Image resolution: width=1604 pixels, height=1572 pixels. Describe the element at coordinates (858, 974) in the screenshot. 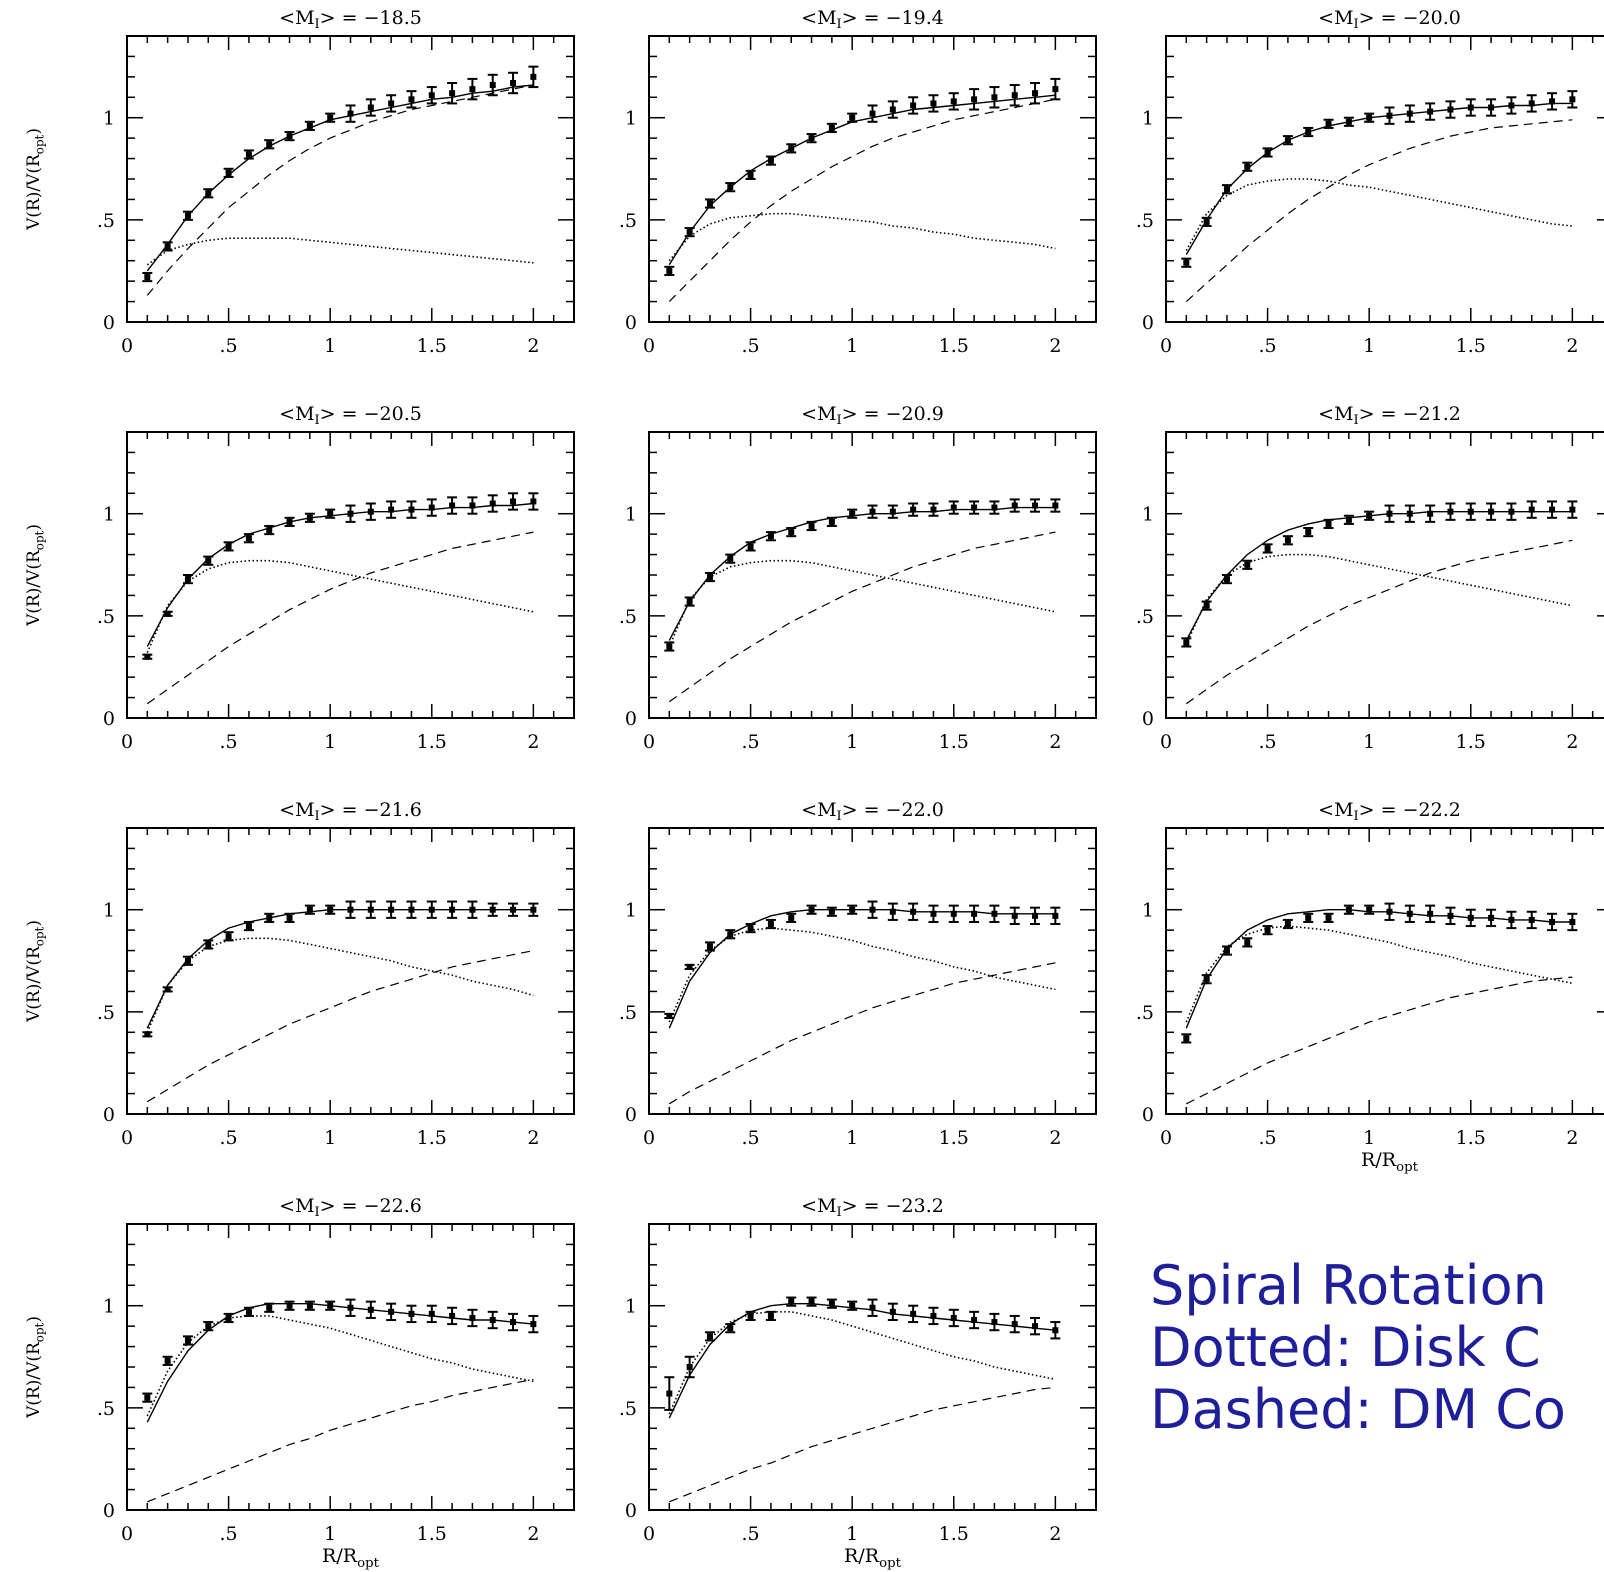

I see `chart-panel: 0 .5 1 1.5 2 0 .5 1 <MI> = −22.0` at that location.